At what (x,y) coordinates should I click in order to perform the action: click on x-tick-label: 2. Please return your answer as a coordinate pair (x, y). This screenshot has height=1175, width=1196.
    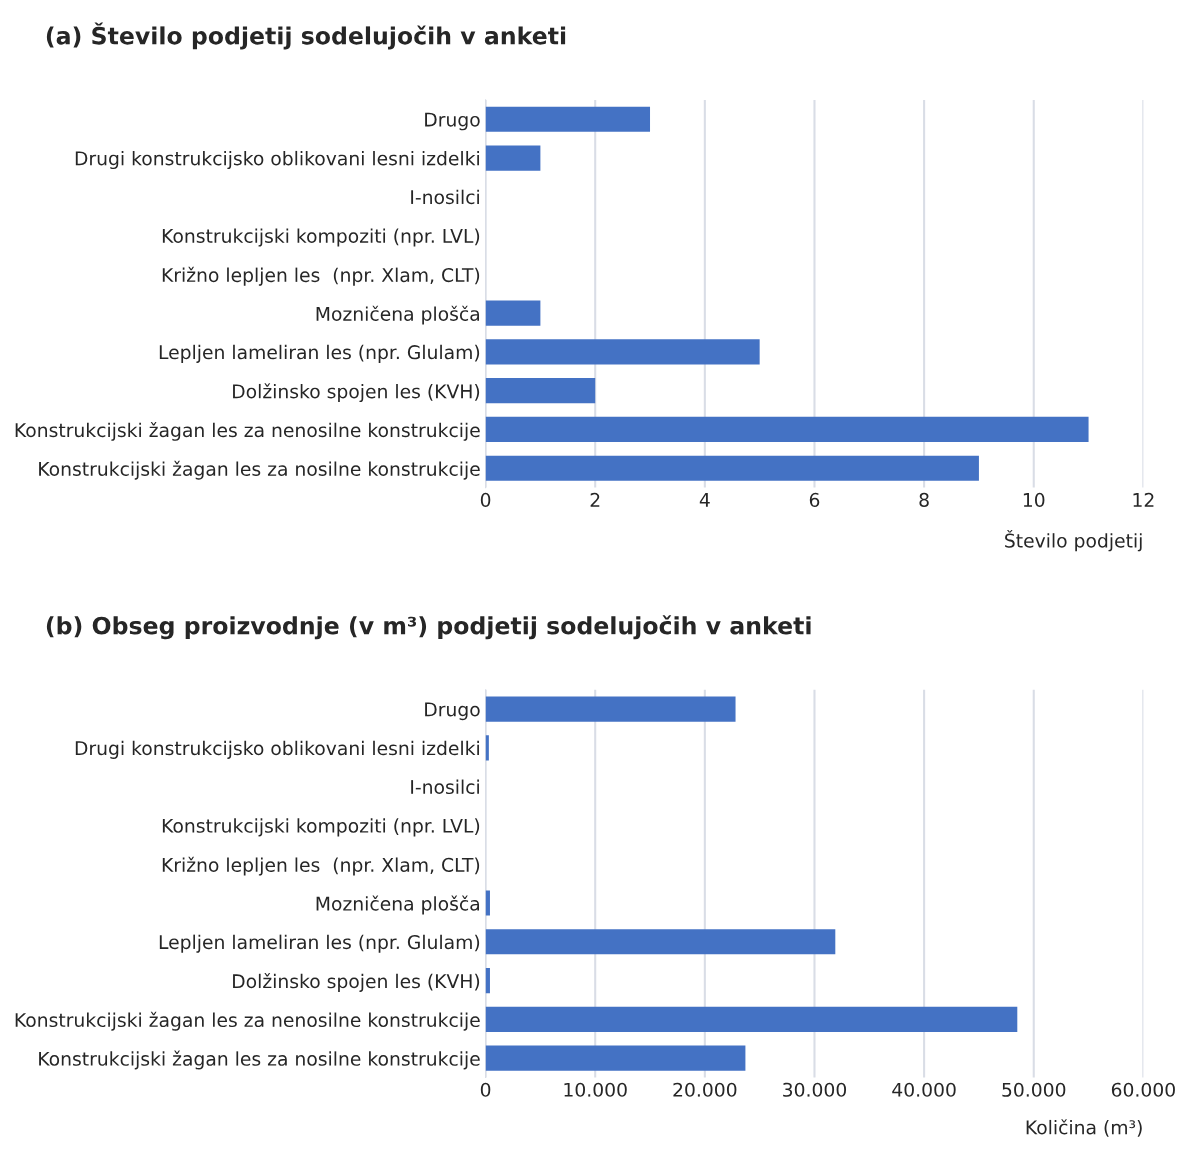
    Looking at the image, I should click on (595, 499).